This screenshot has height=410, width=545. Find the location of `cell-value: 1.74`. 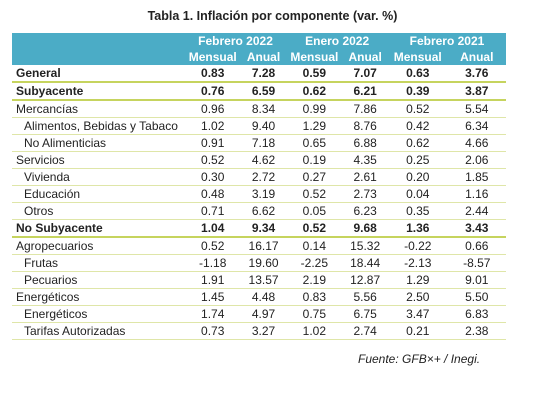

cell-value: 1.74 is located at coordinates (212, 314).